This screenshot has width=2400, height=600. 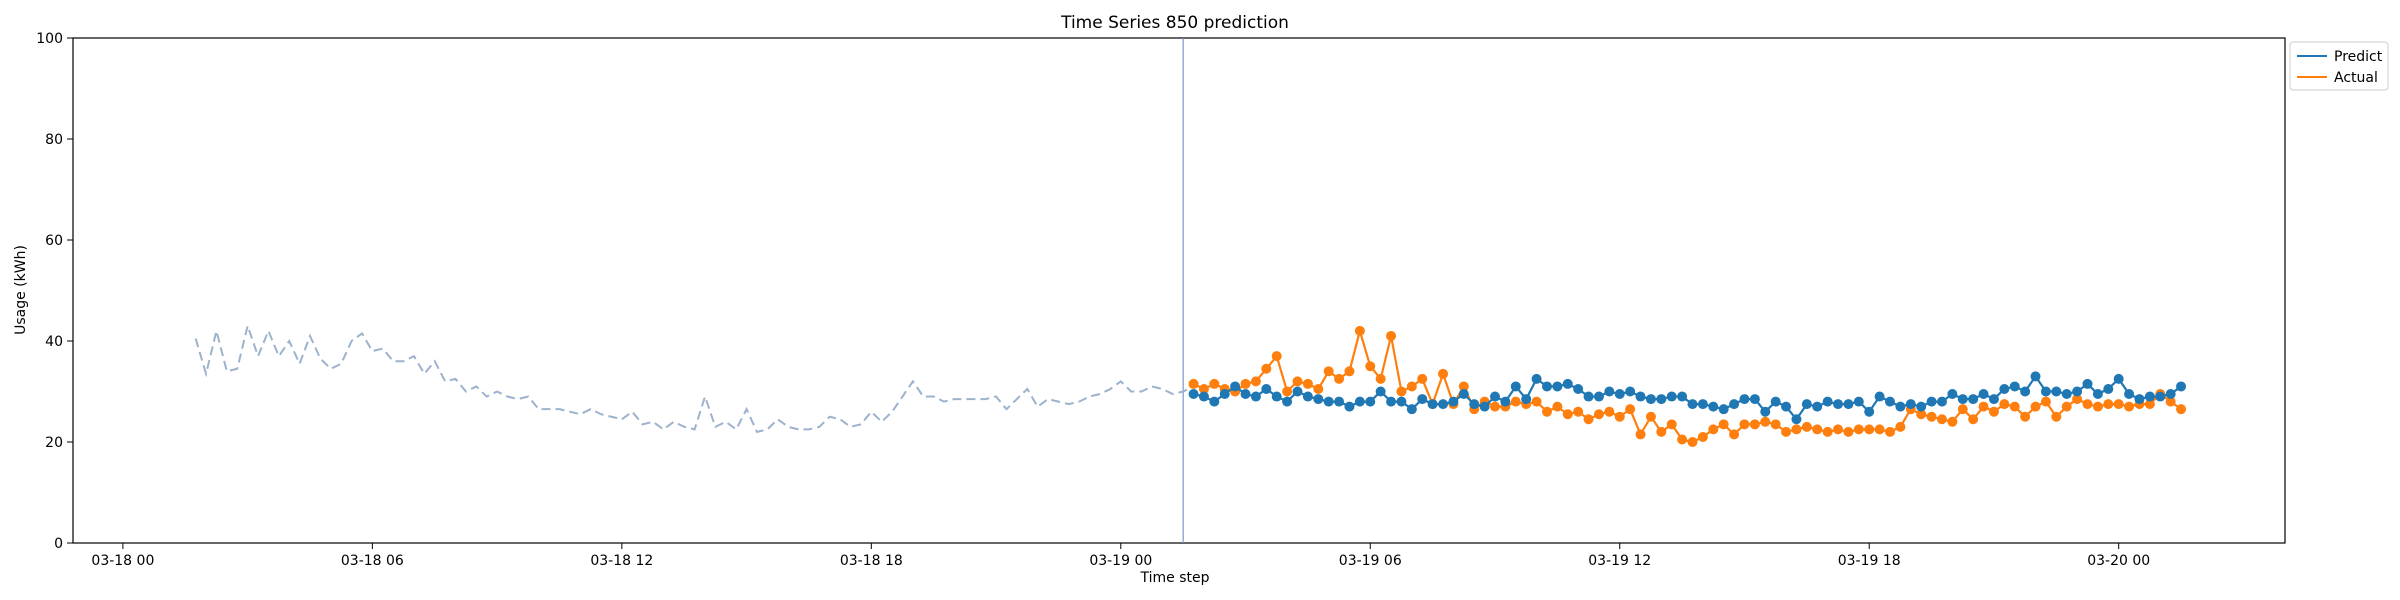 I want to click on actual-series, so click(x=1687, y=386).